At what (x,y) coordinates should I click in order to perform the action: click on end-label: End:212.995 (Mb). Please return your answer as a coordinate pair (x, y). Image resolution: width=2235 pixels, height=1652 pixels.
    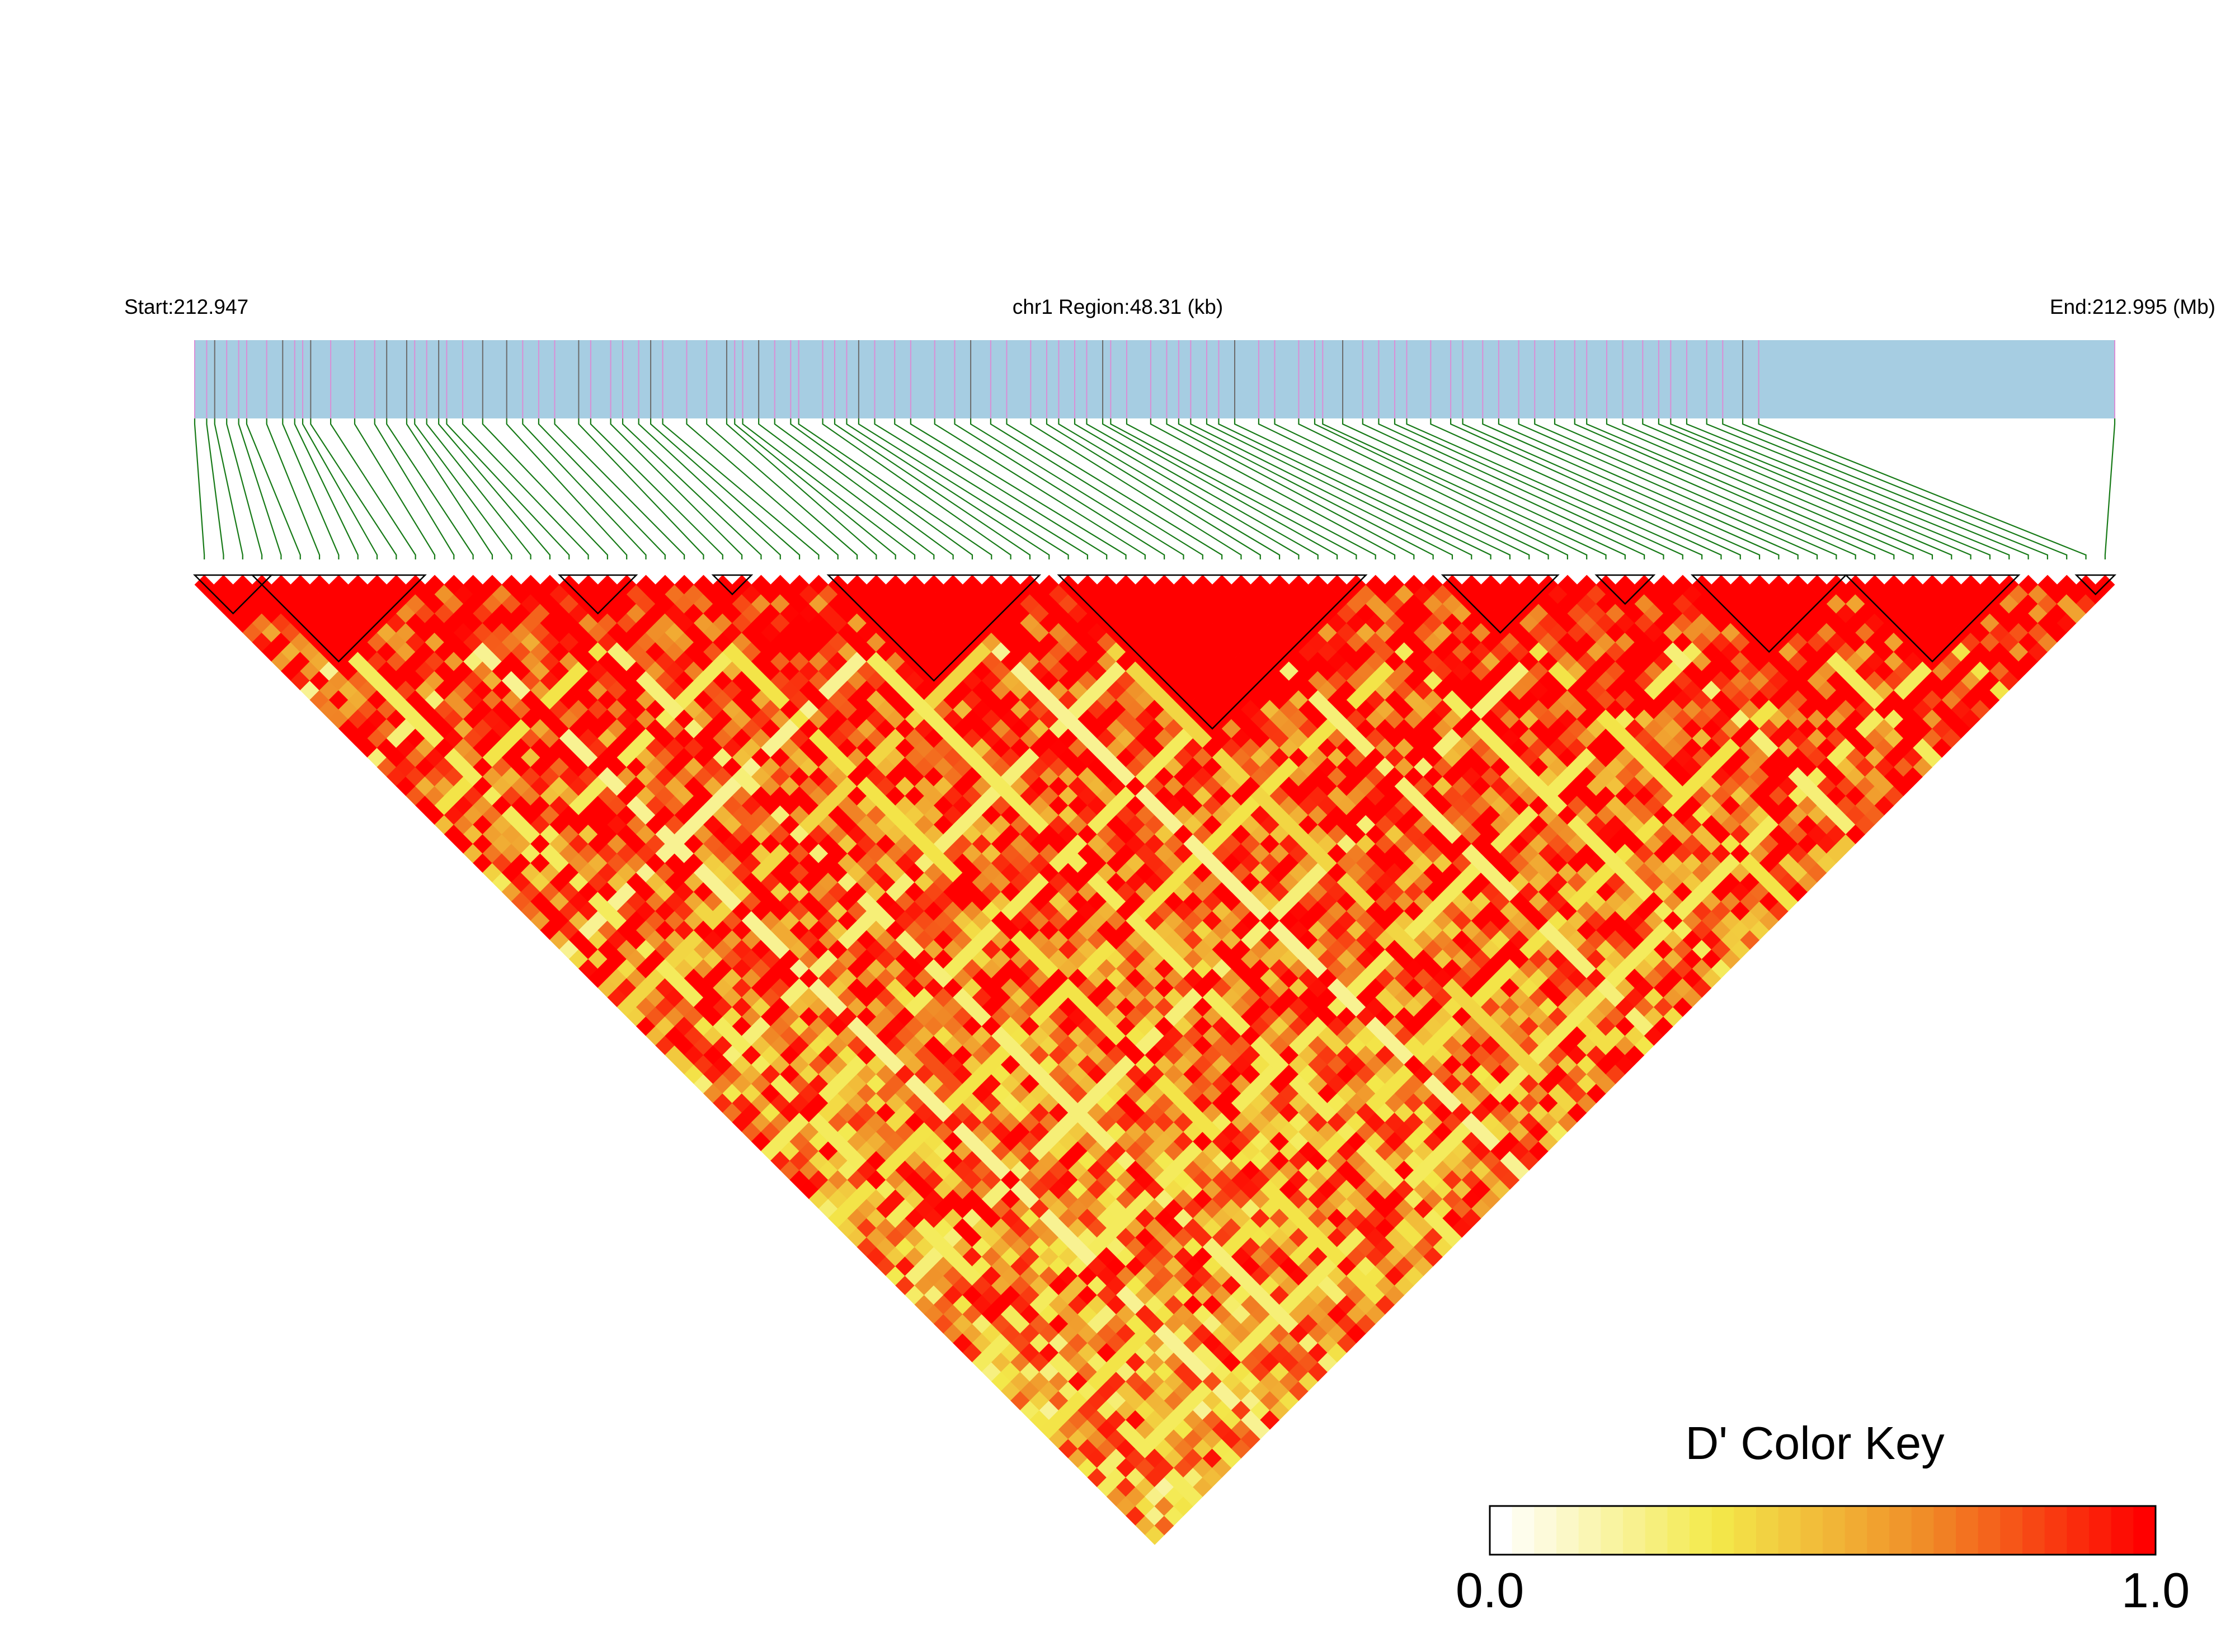
    Looking at the image, I should click on (2132, 306).